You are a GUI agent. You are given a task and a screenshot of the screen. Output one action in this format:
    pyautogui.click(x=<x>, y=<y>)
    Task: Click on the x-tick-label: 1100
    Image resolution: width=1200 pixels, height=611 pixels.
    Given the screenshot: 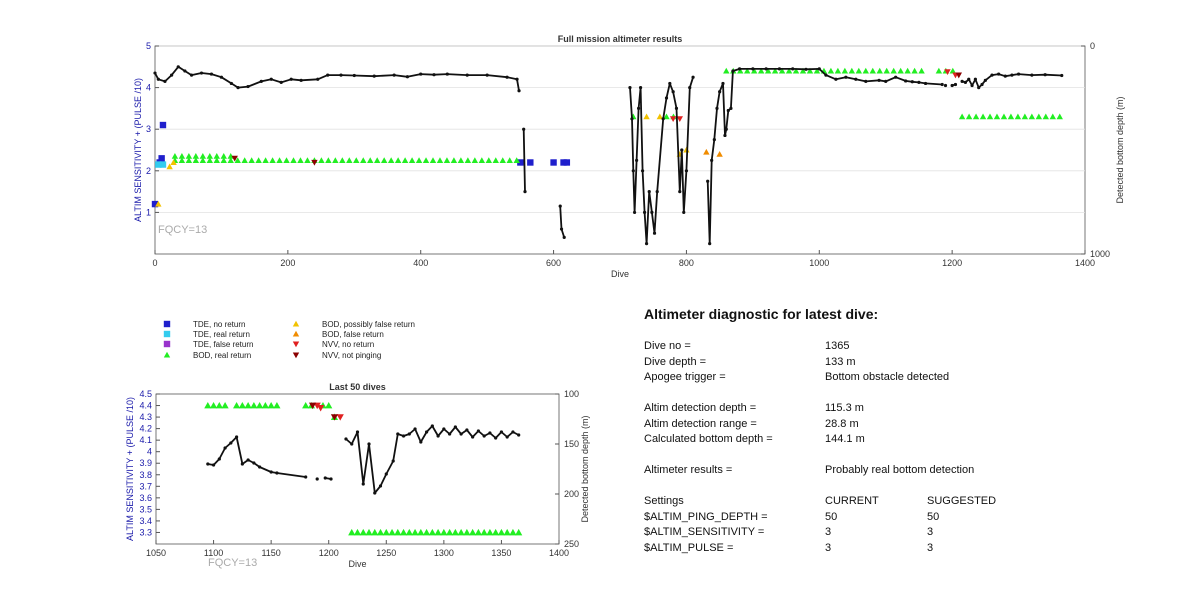 What is the action you would take?
    pyautogui.click(x=213, y=553)
    